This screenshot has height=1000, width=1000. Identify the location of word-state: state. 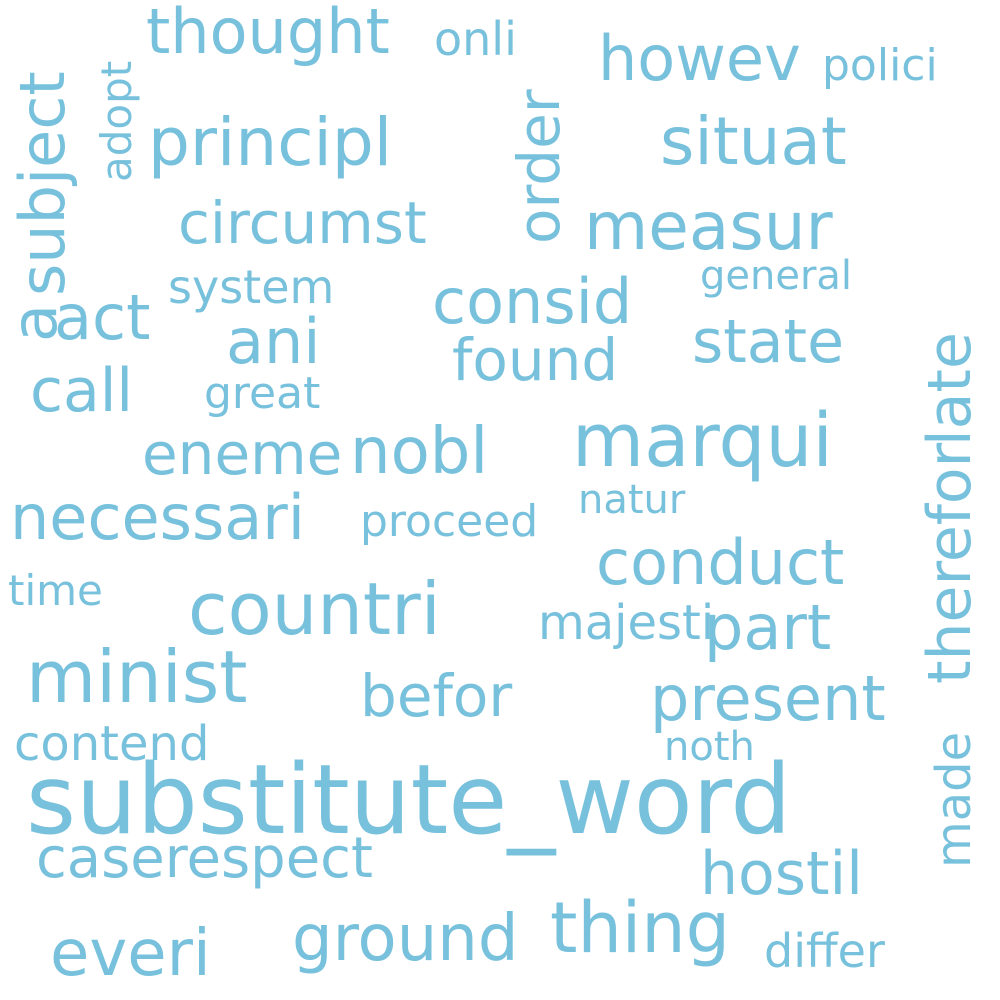
(768, 342).